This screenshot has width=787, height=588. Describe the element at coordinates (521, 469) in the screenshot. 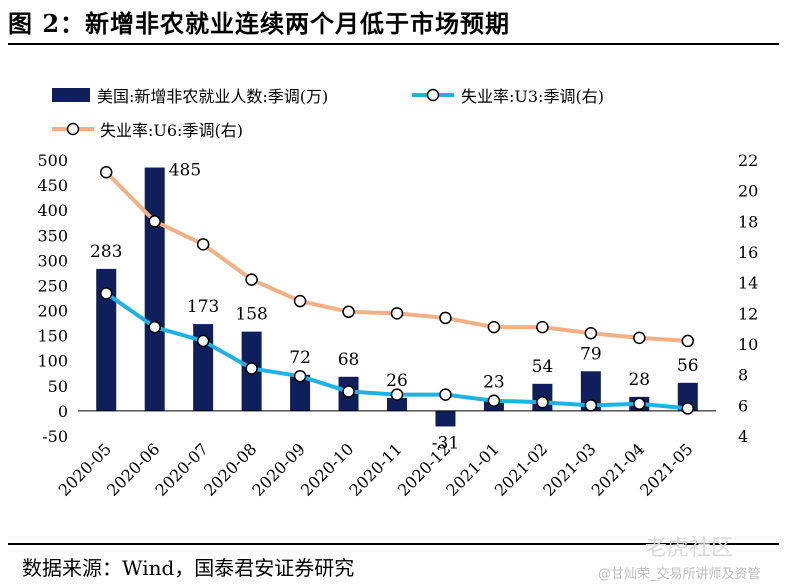

I see `x-tick-label: 2021-02` at that location.